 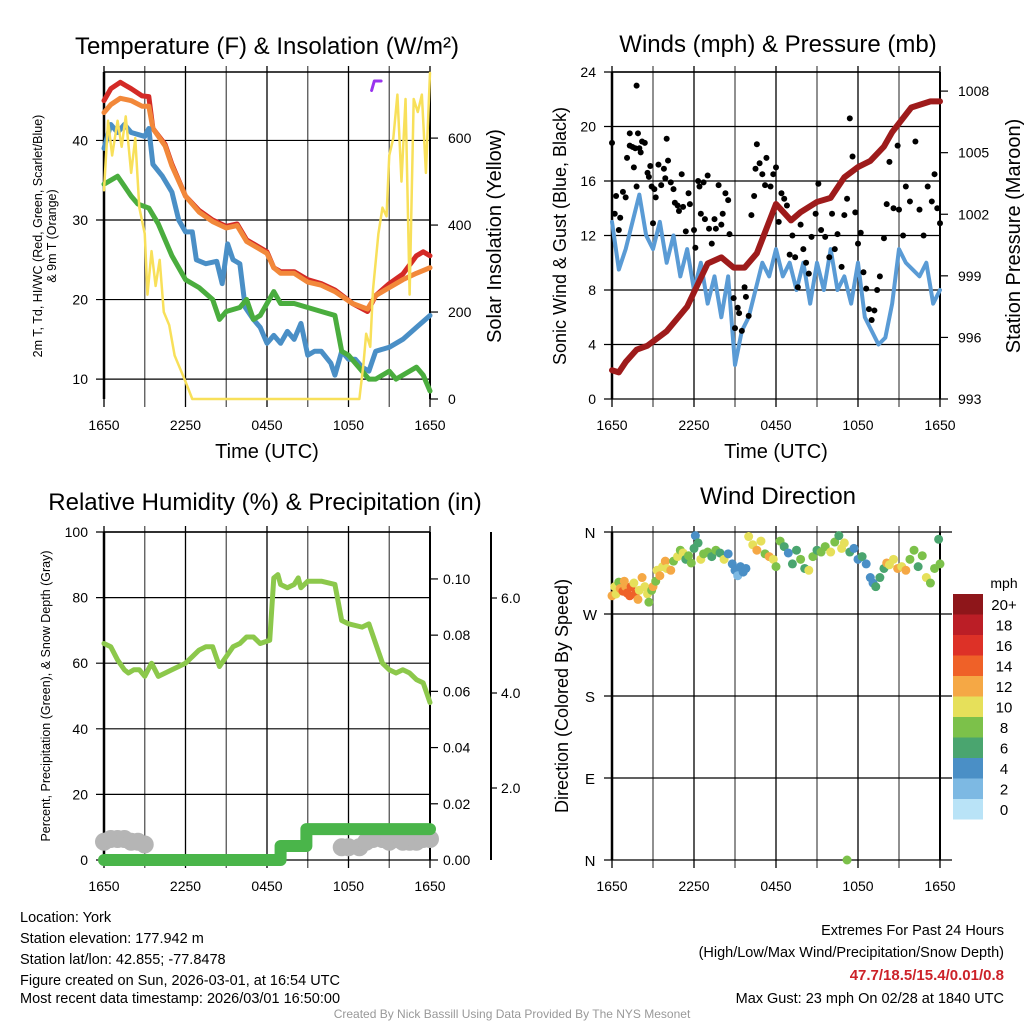 I want to click on pressure-line, so click(x=776, y=237).